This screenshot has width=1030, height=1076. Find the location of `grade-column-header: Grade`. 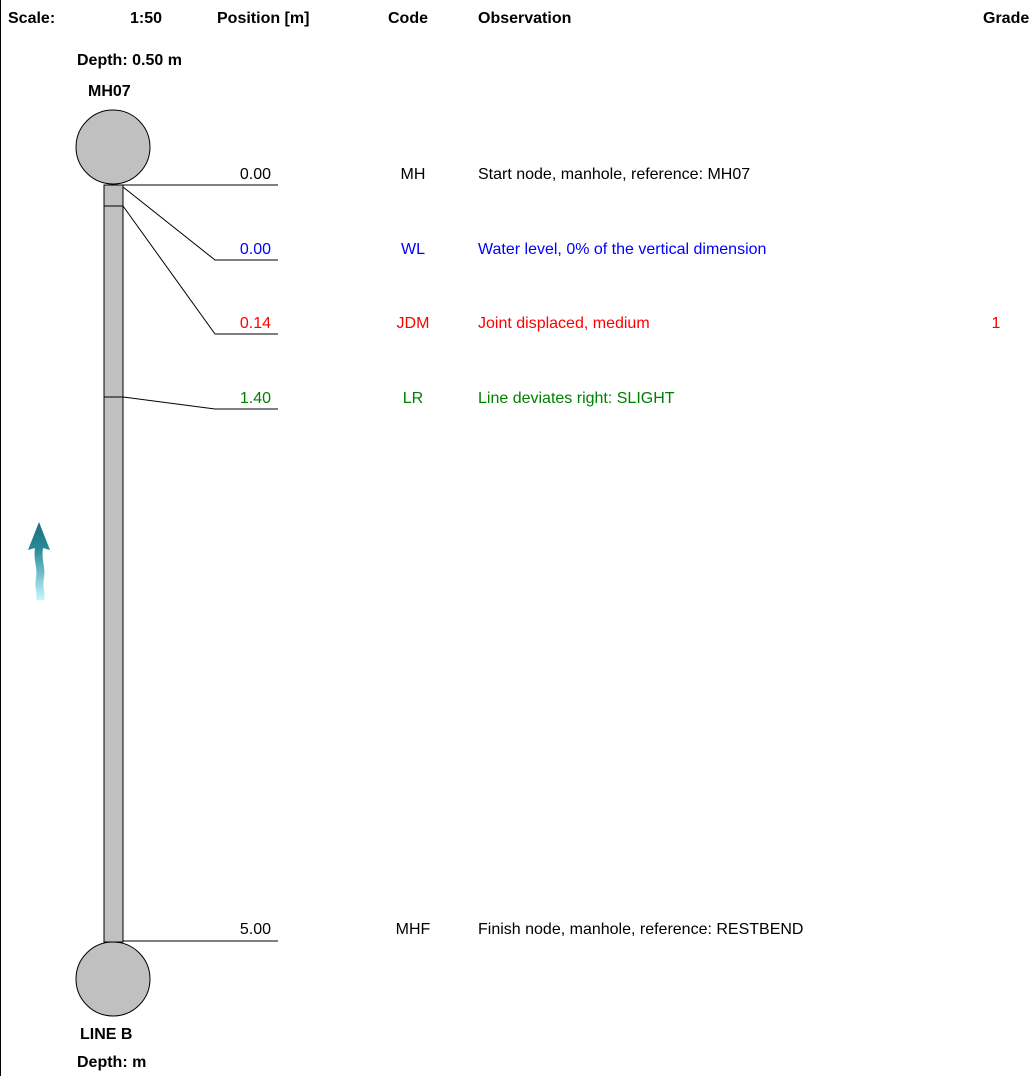

grade-column-header: Grade is located at coordinates (1006, 18).